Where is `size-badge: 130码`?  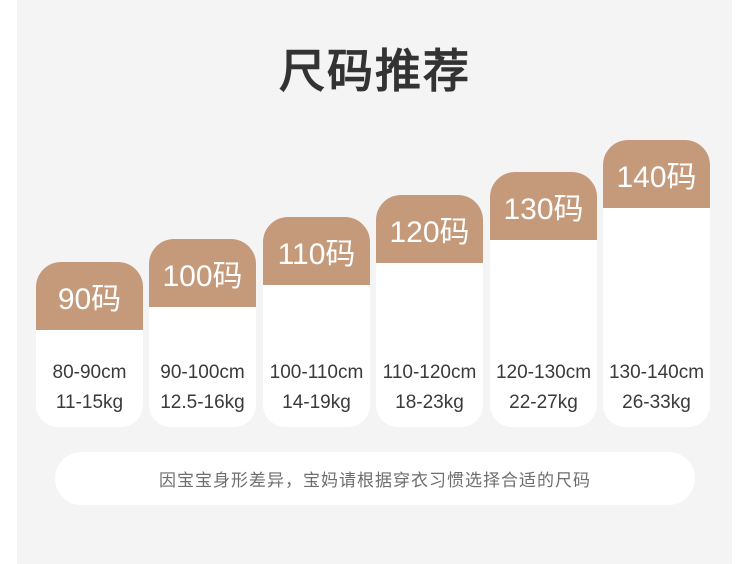
size-badge: 130码 is located at coordinates (543, 206).